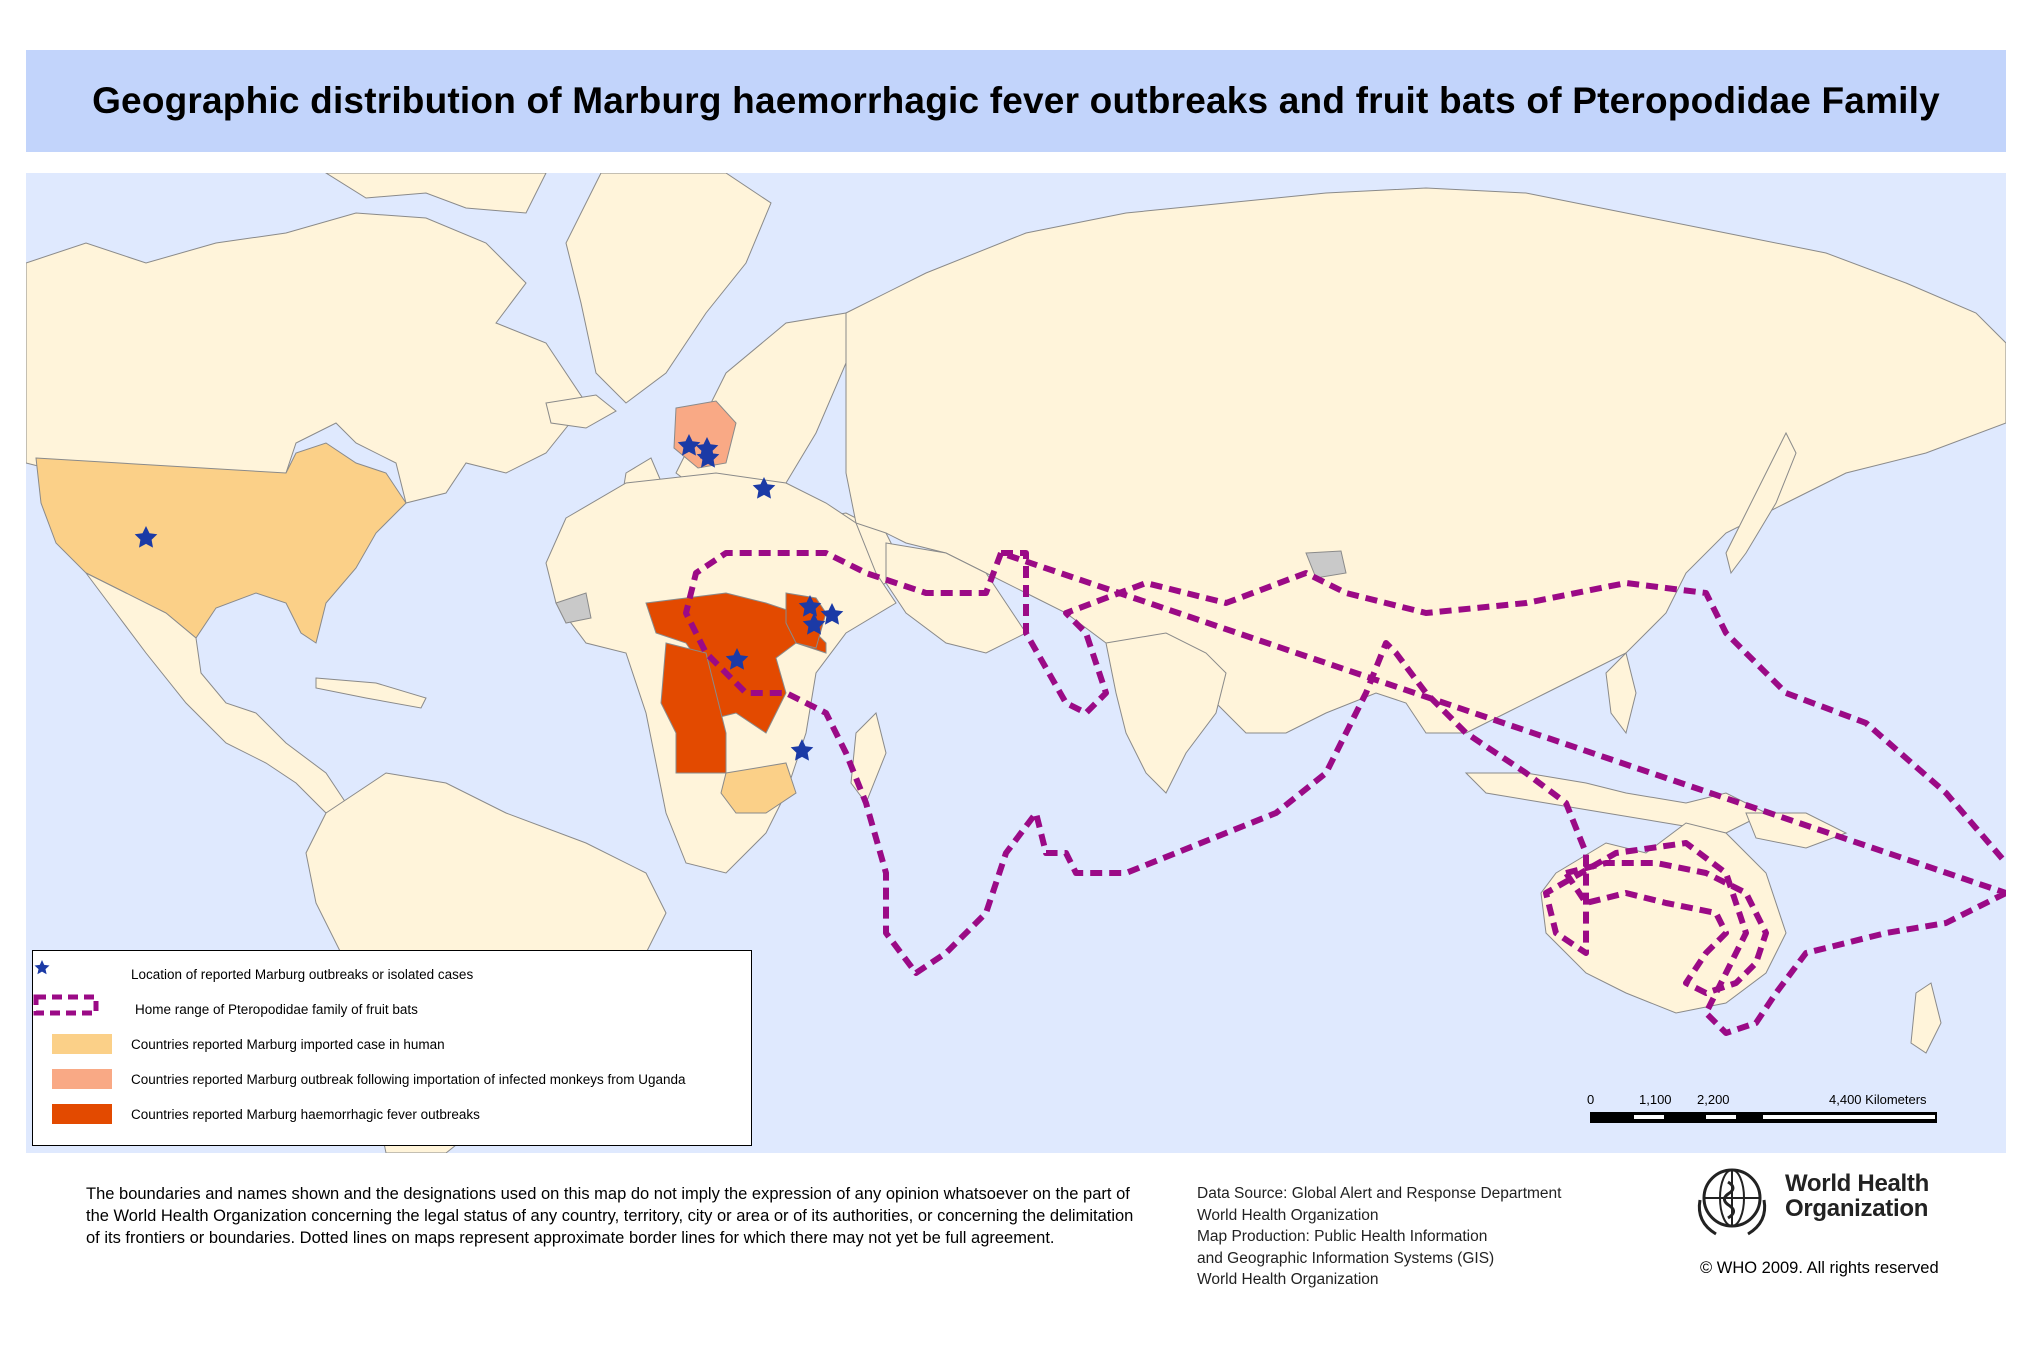 Image resolution: width=2027 pixels, height=1358 pixels. I want to click on western-sahara-disputed, so click(573, 608).